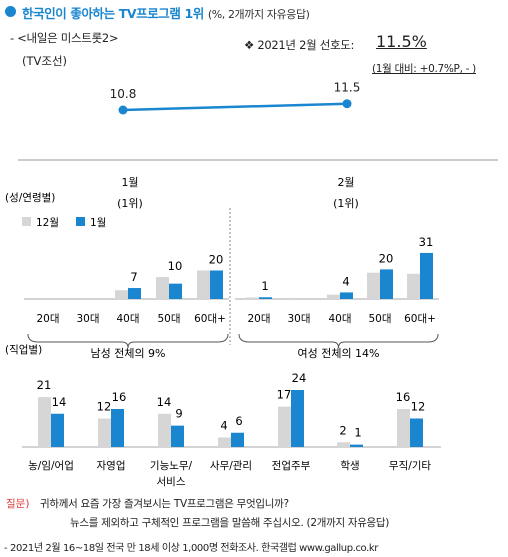 The width and height of the screenshot is (508, 557). I want to click on section-label-age: (성/연령별), so click(30, 198).